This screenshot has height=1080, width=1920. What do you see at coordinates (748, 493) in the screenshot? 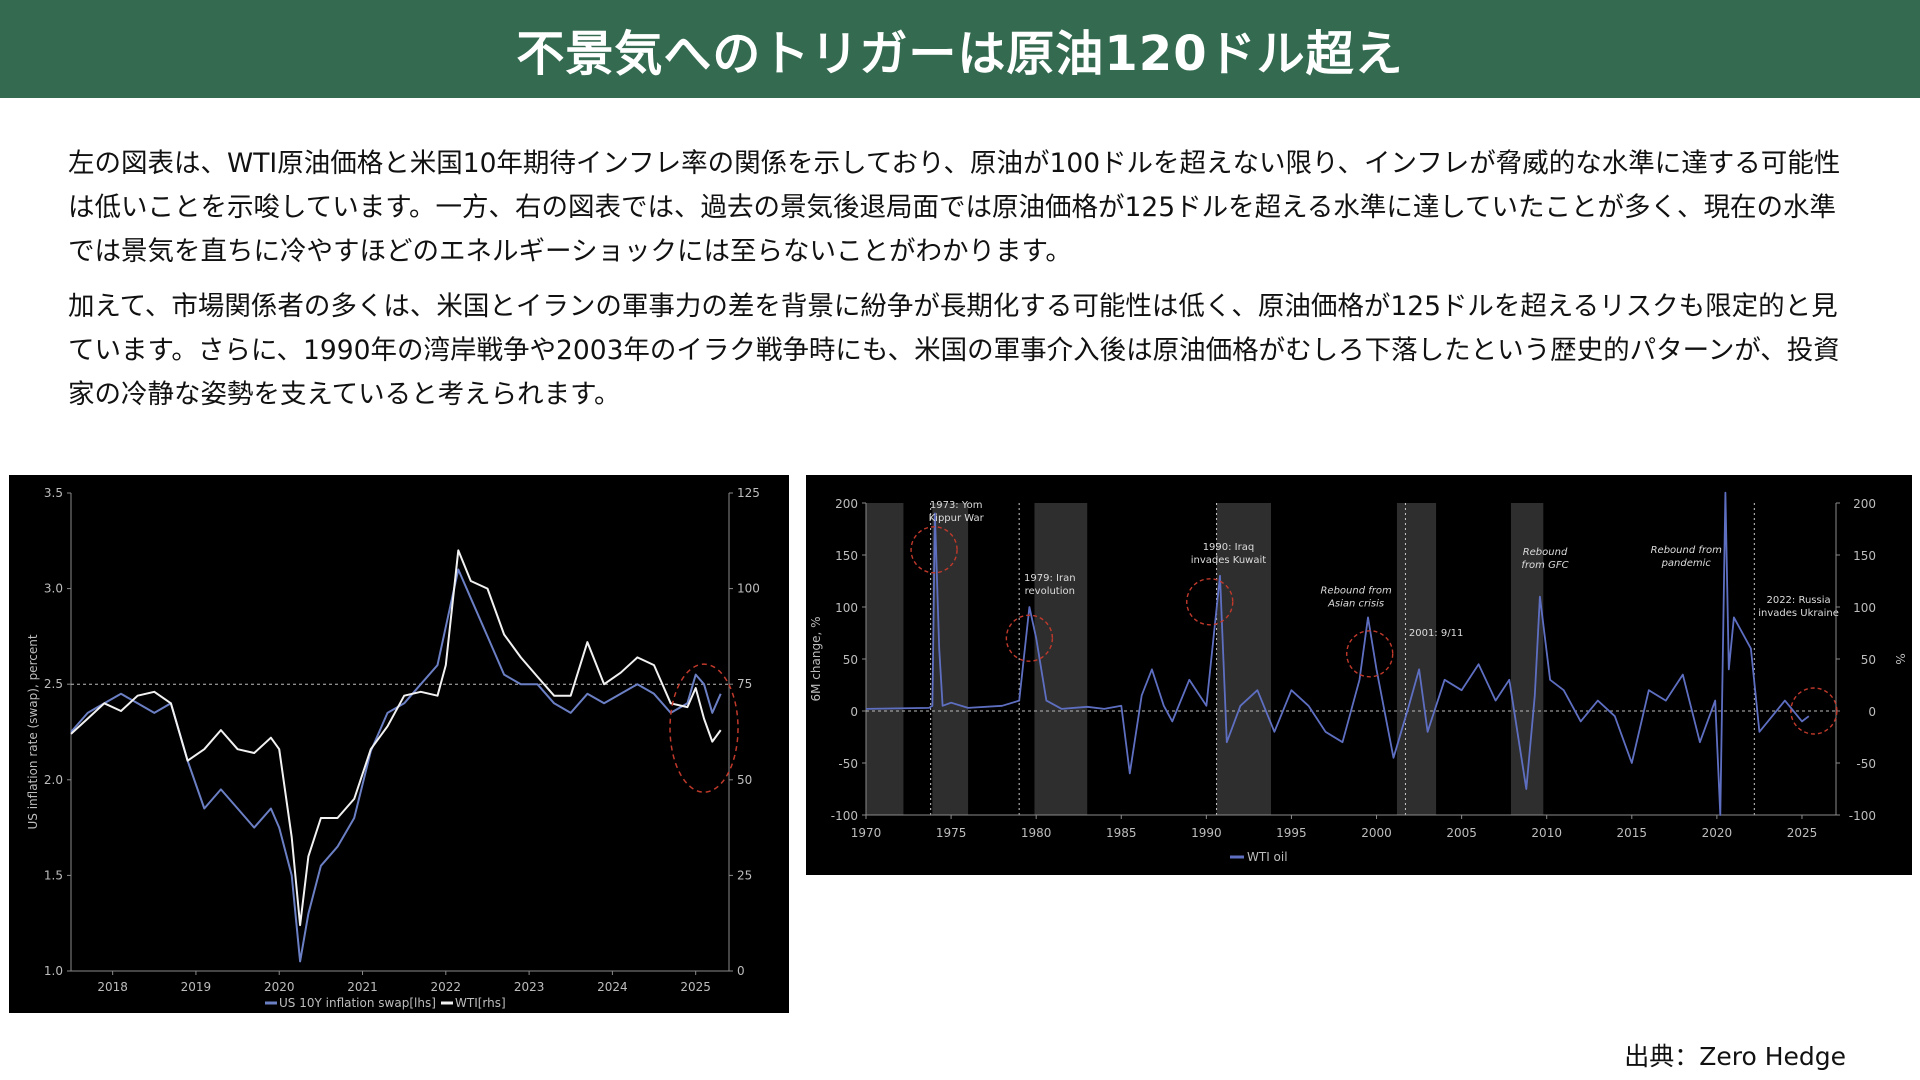
I see `y-right-tick-label: 125` at bounding box center [748, 493].